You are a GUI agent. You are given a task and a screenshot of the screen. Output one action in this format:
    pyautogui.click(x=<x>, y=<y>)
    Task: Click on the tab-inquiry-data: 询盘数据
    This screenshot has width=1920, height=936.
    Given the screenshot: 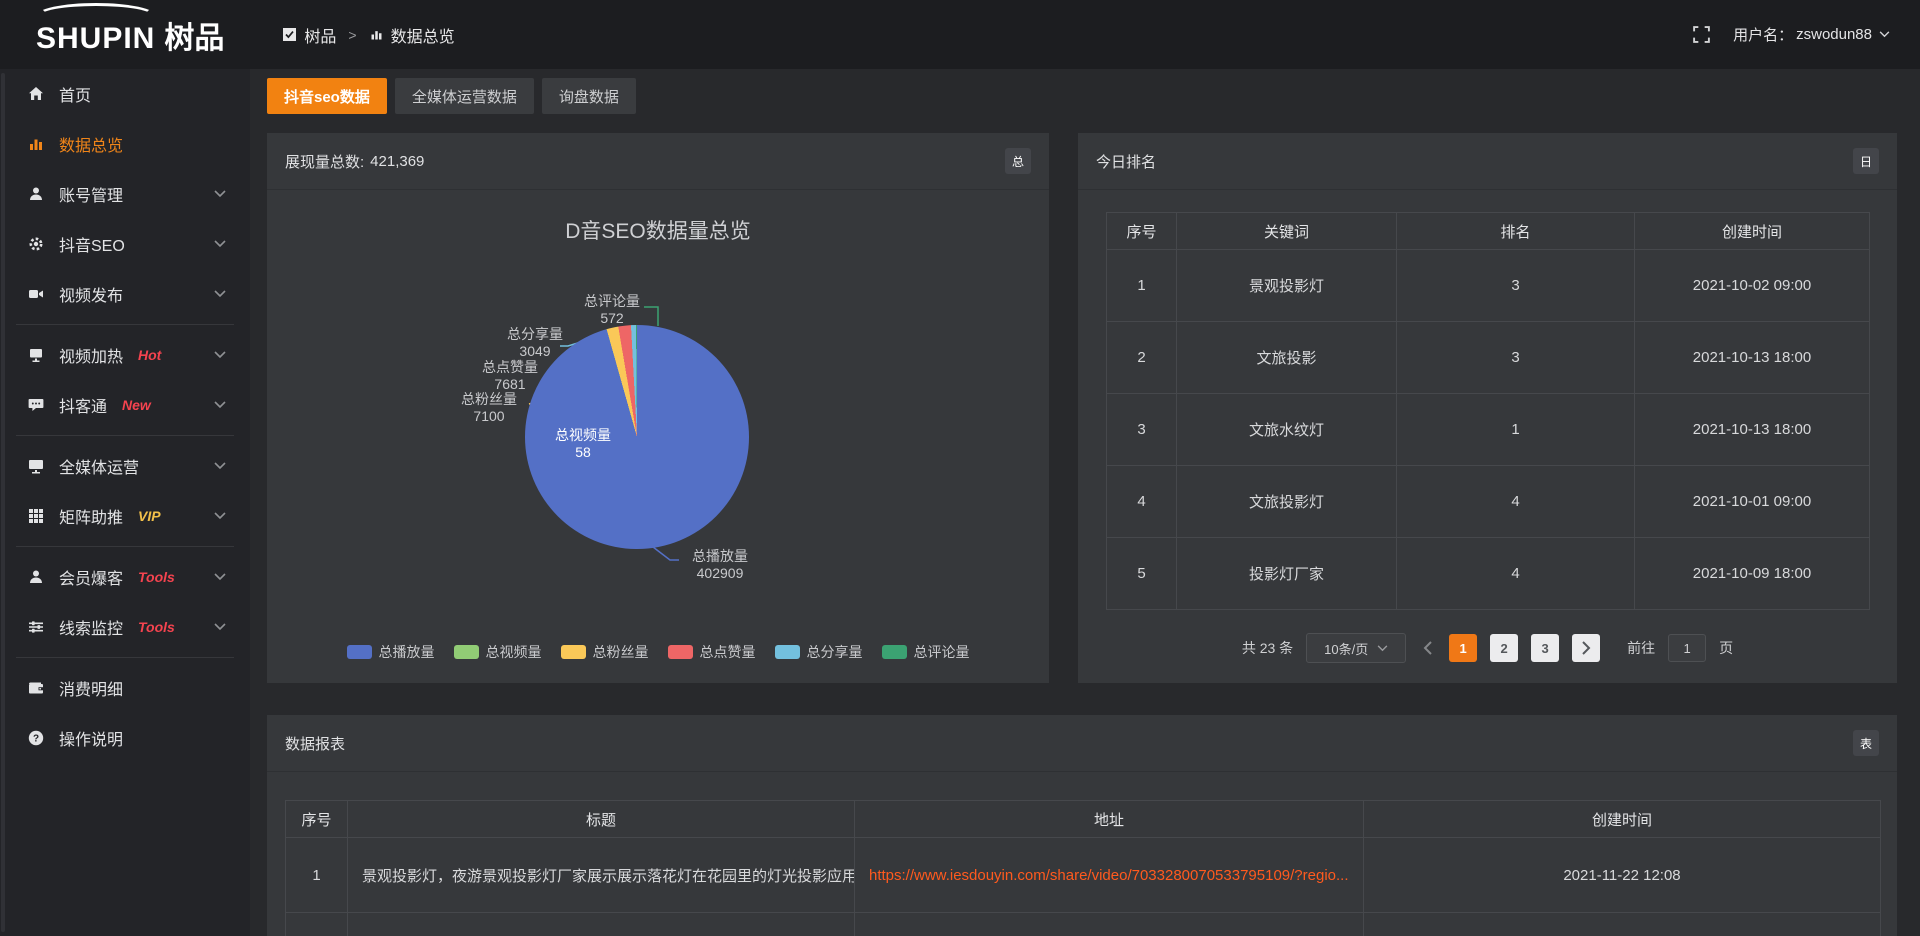 What is the action you would take?
    pyautogui.click(x=588, y=96)
    